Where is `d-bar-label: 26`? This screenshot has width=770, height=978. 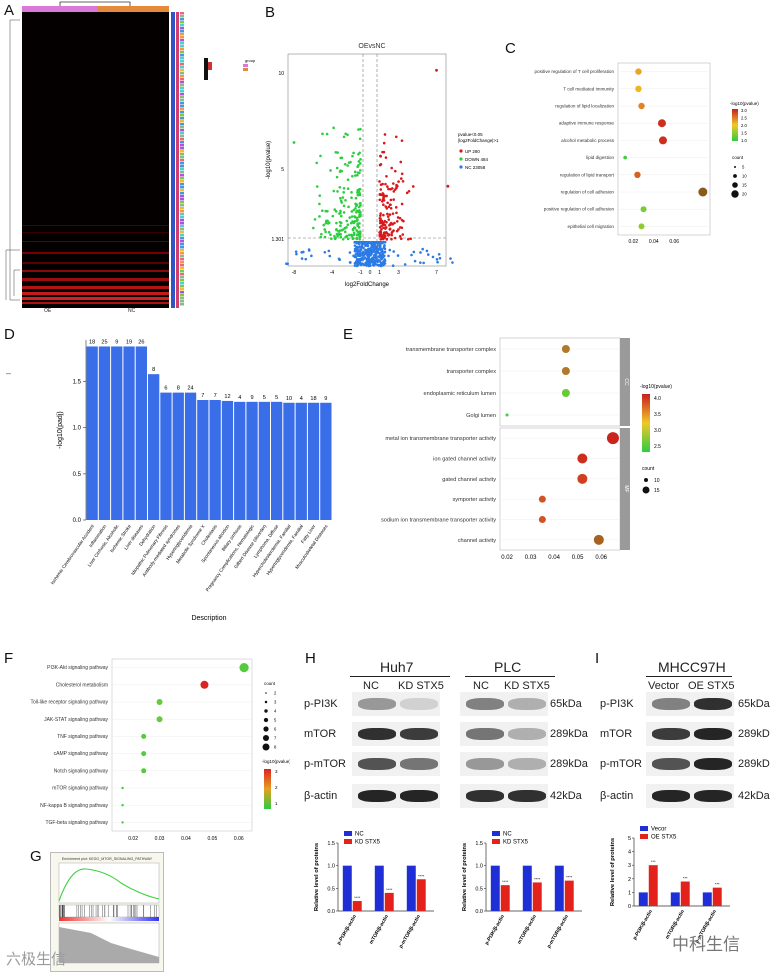 d-bar-label: 26 is located at coordinates (141, 342).